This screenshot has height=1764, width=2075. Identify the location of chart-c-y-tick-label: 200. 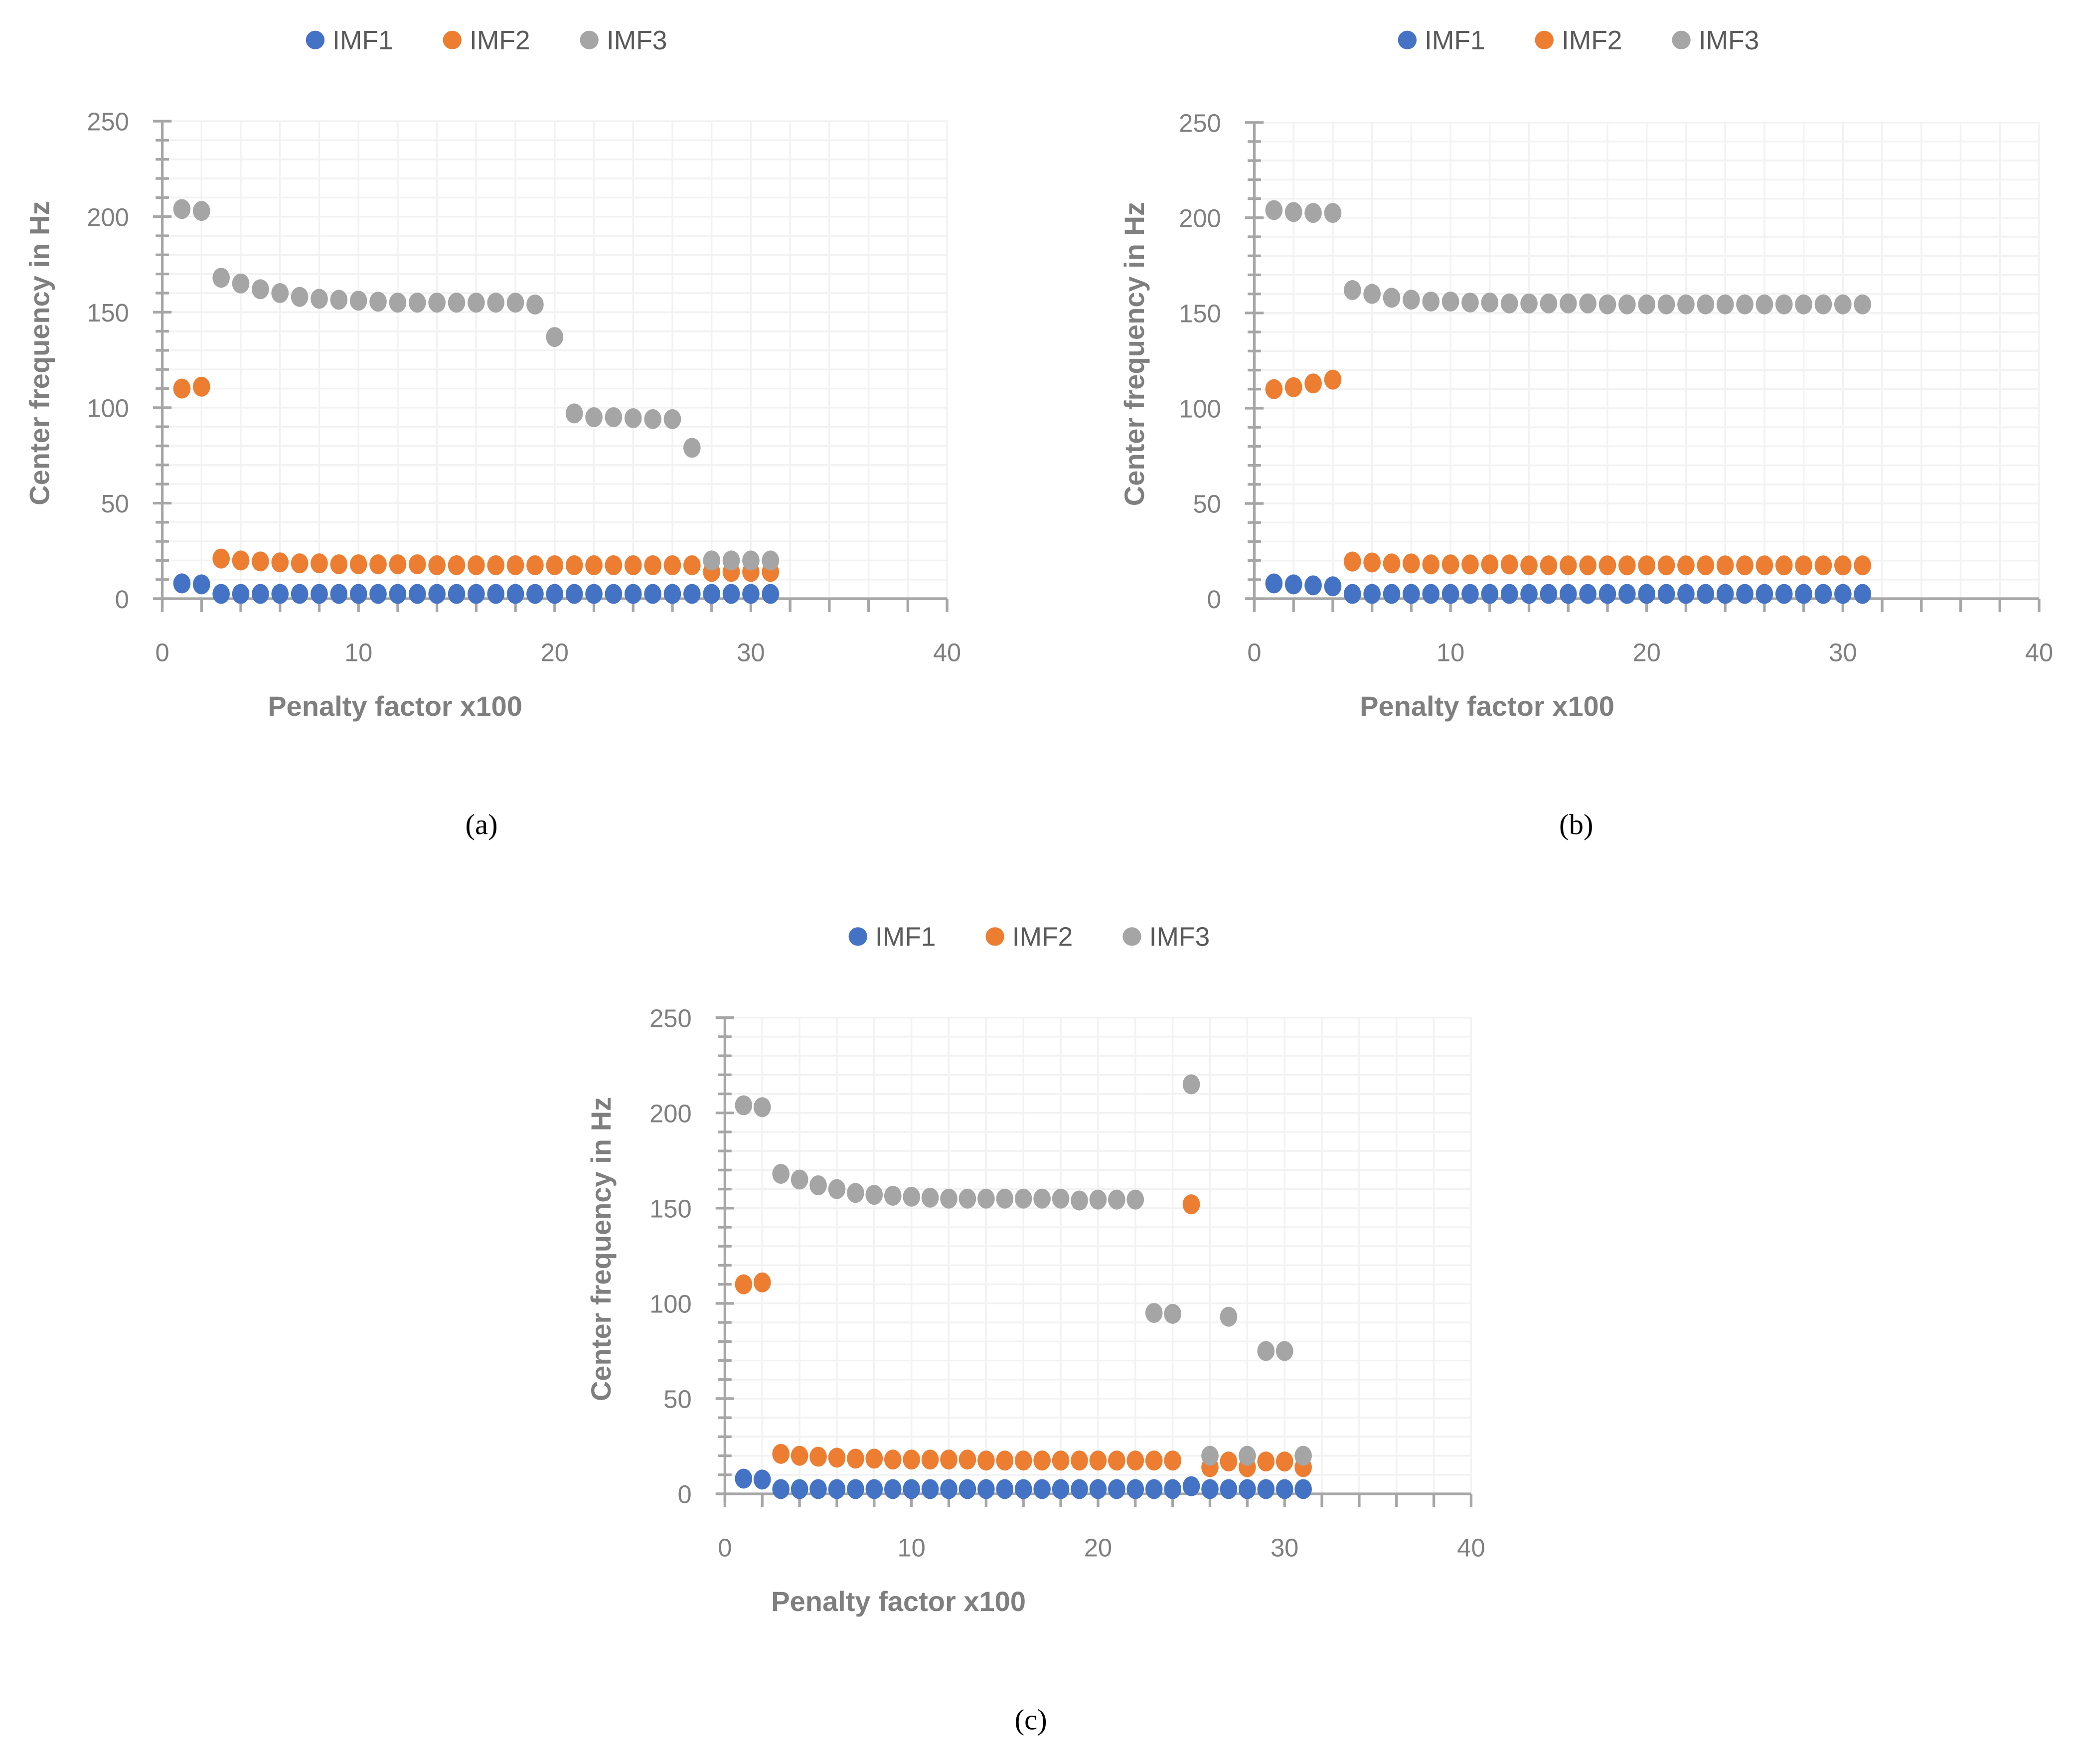
(670, 1113).